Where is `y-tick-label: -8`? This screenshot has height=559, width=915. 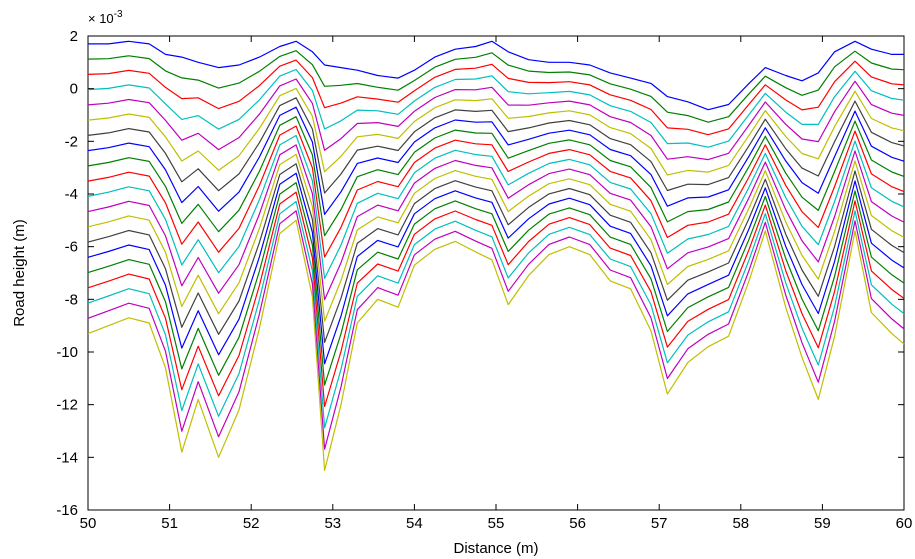 y-tick-label: -8 is located at coordinates (71, 299).